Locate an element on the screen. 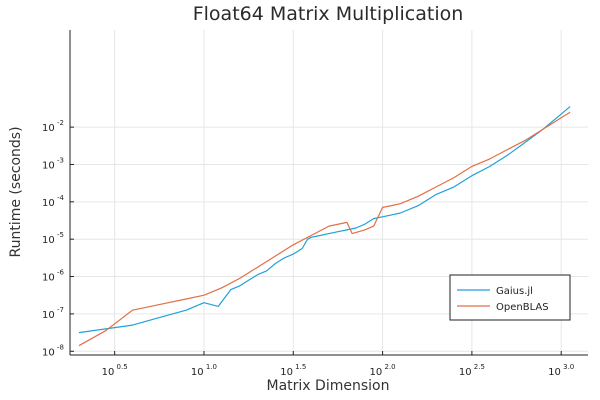  x-tick-label: 10 2.5 is located at coordinates (472, 370).